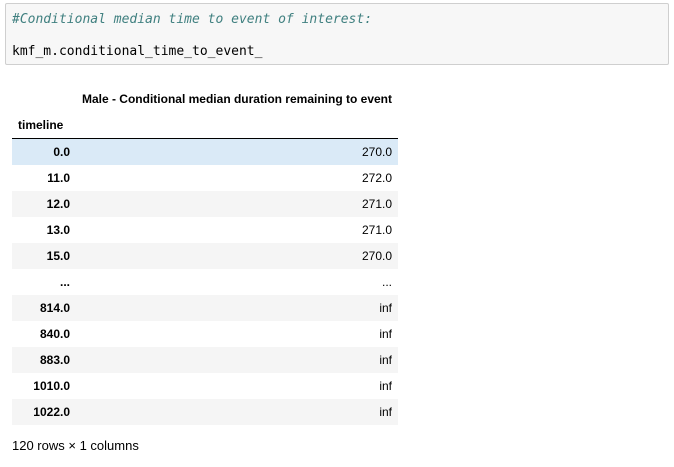 The image size is (674, 467). Describe the element at coordinates (54, 359) in the screenshot. I see `row-index: 883.0` at that location.